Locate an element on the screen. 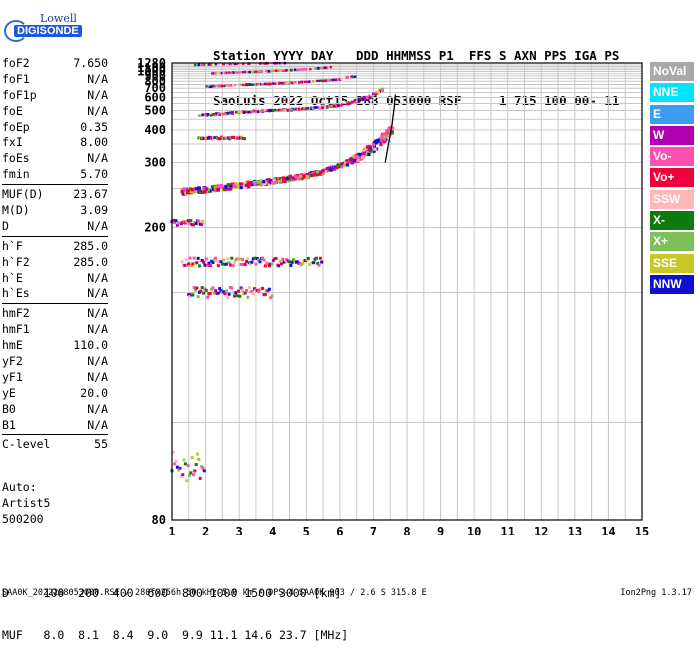 The height and width of the screenshot is (656, 700). y-tick-label: 200 is located at coordinates (155, 228).